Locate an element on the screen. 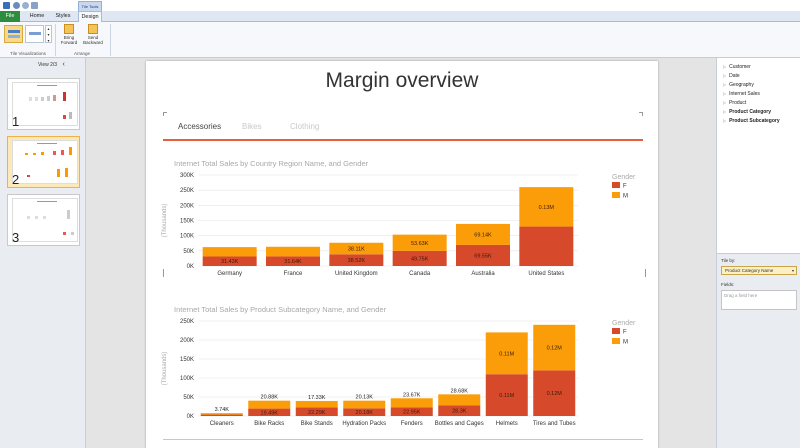 The width and height of the screenshot is (800, 448). tab-clothing: Clothing is located at coordinates (305, 126).